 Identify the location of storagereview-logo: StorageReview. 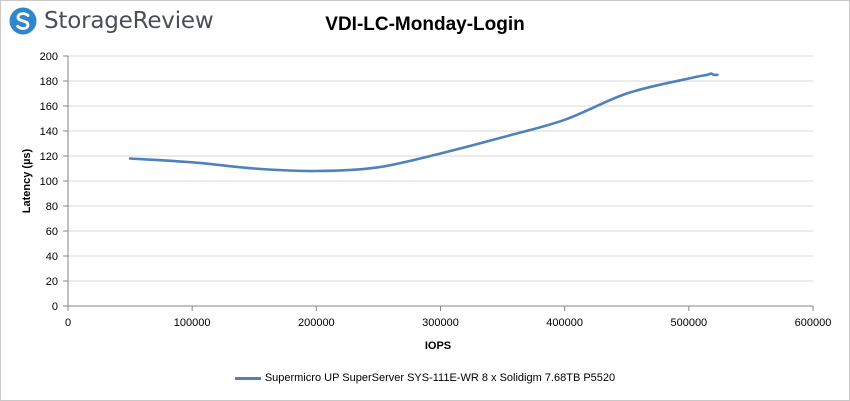
(111, 21).